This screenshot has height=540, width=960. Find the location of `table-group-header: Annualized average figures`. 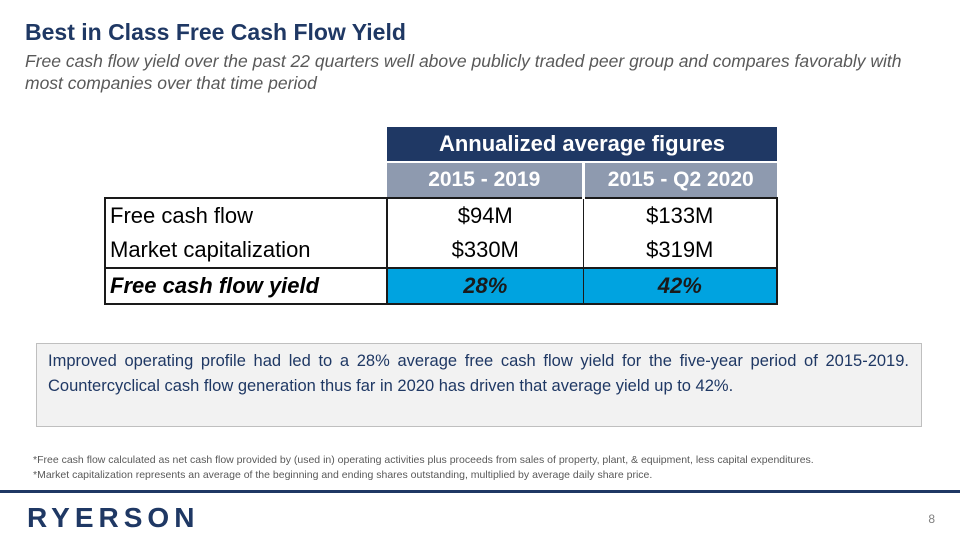

table-group-header: Annualized average figures is located at coordinates (582, 145).